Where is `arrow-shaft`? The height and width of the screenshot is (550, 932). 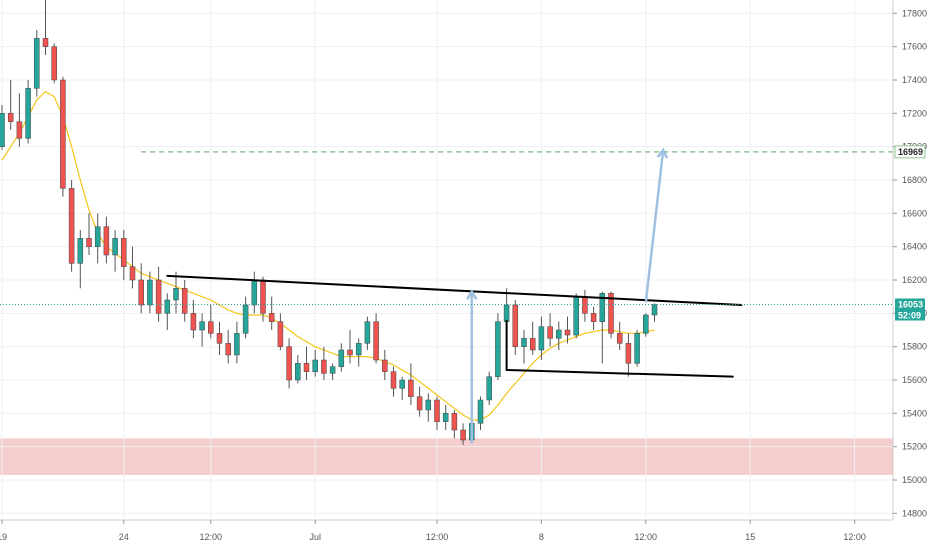
arrow-shaft is located at coordinates (654, 226).